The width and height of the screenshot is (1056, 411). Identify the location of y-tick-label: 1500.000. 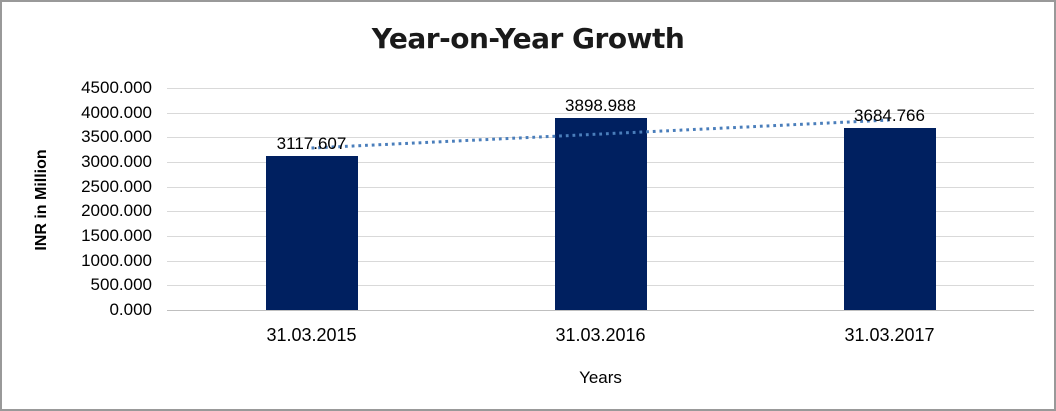
(116, 235).